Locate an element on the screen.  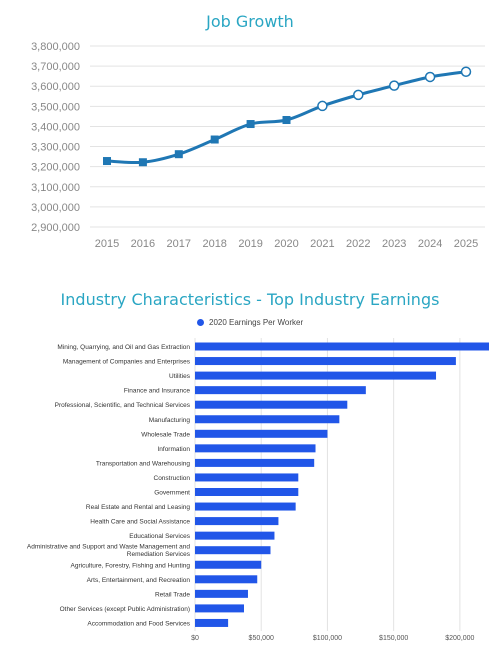
y-tick-label: 3,700,000 is located at coordinates (55, 67).